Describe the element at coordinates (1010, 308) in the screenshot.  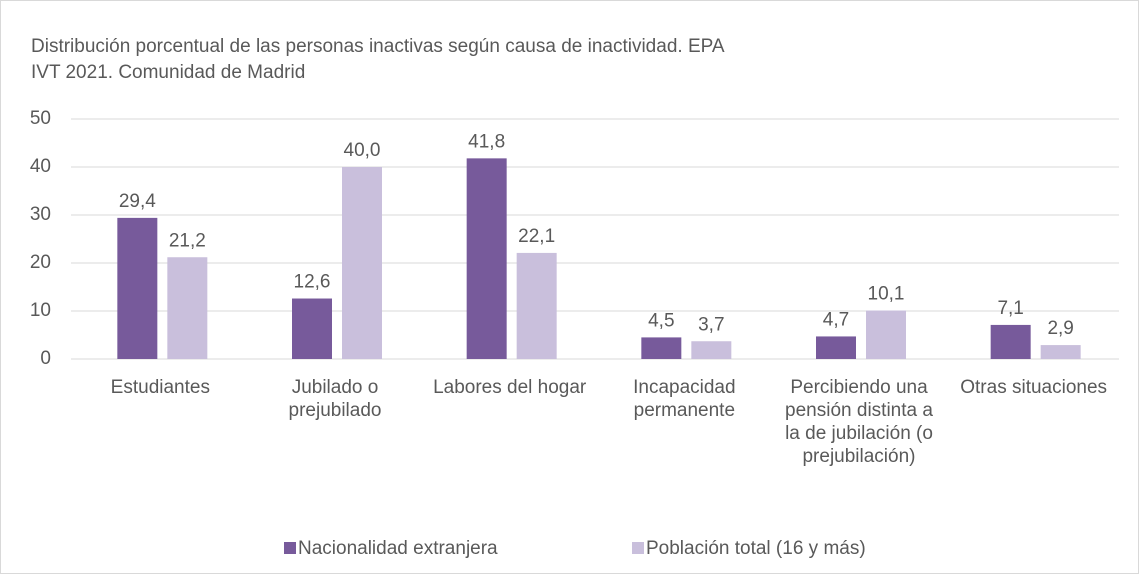
I see `data-label: 7,1` at that location.